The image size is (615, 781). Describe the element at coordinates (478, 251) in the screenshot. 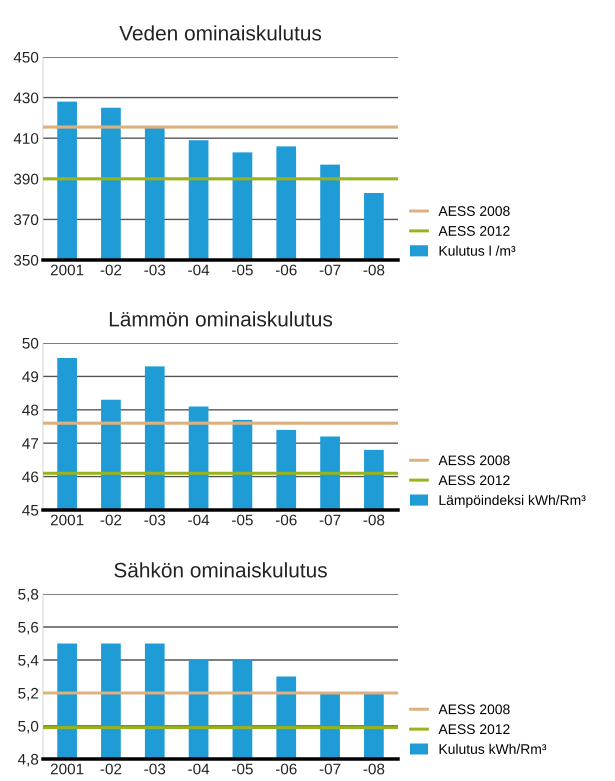

I see `legend-label: Kulutus l /m³` at that location.